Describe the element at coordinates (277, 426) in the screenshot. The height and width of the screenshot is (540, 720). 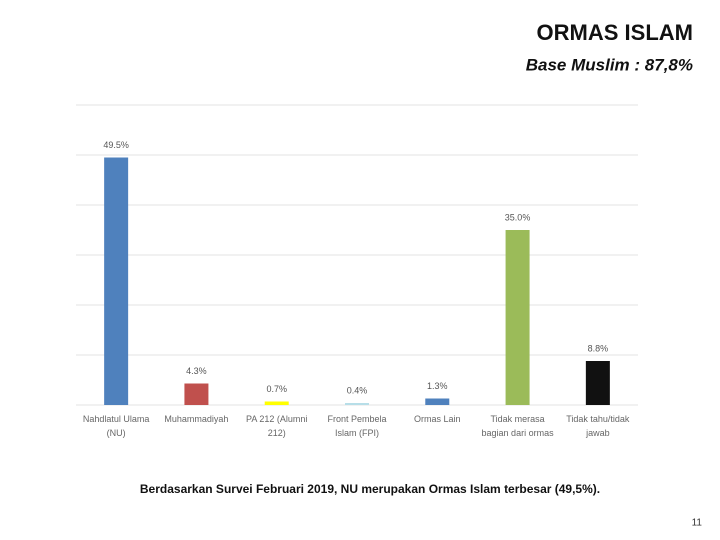
I see `x-tick-label: PA 212 (Alumni 212)` at that location.